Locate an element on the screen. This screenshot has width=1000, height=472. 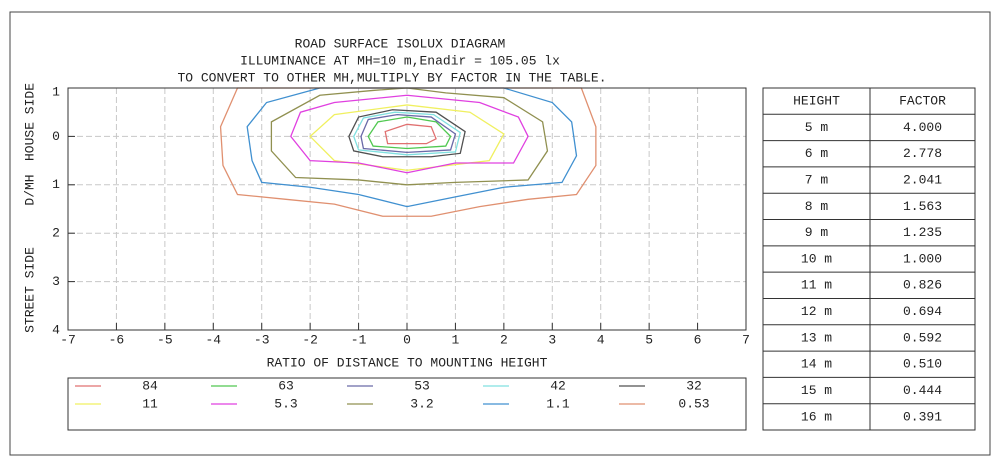
legend-label: 1.1 is located at coordinates (558, 403).